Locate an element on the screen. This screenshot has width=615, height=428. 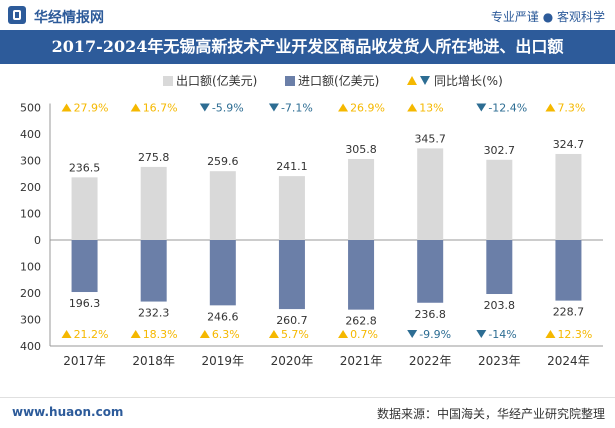
import-value-label: 203.8 is located at coordinates (500, 305).